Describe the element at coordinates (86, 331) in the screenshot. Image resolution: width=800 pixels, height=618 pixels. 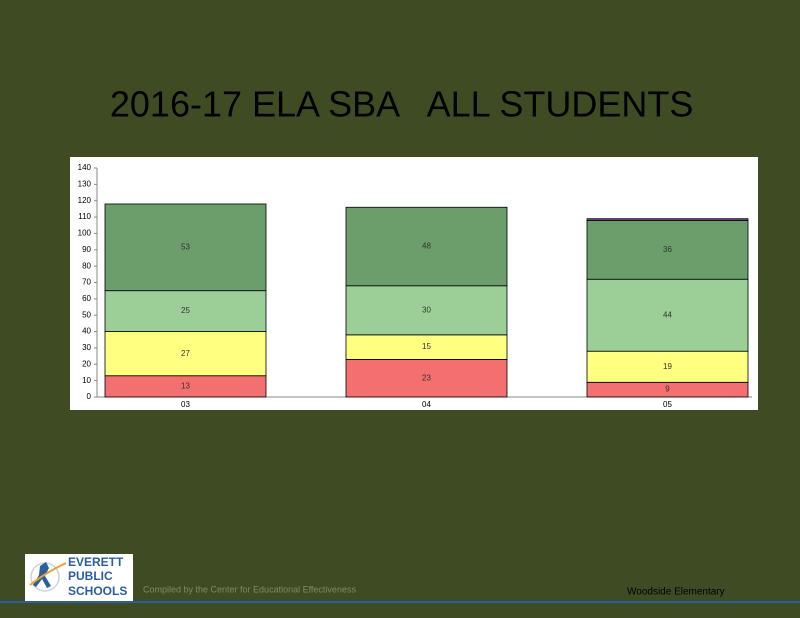
I see `y-tick-label: 40` at that location.